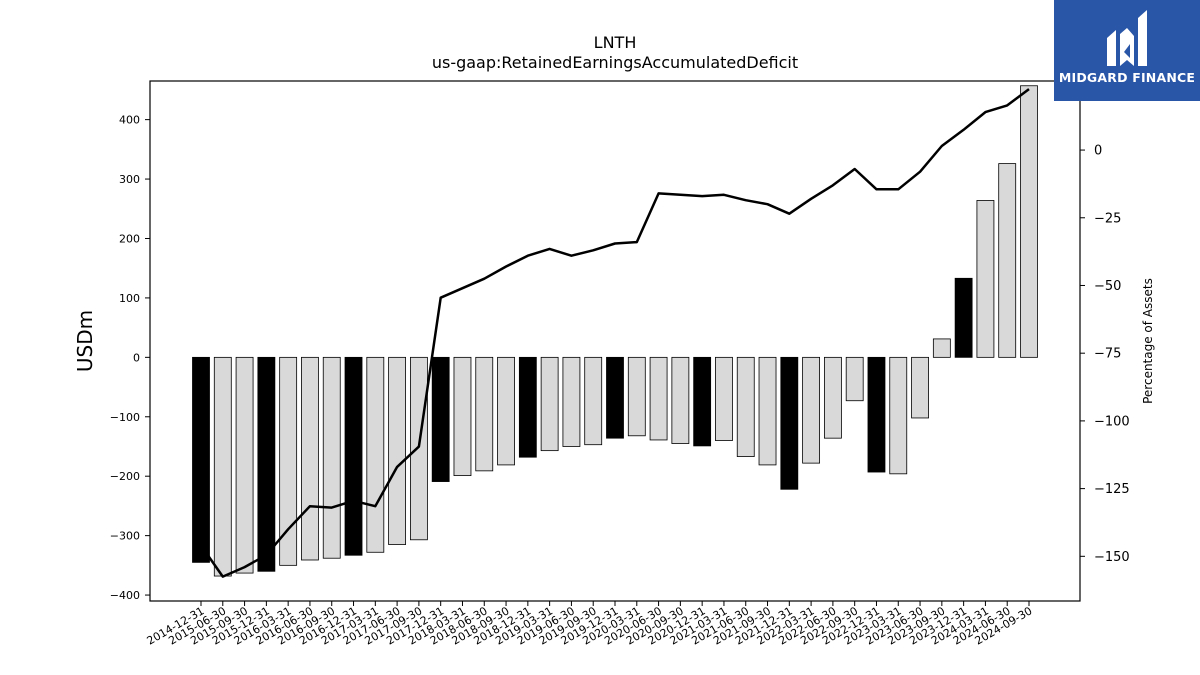 This screenshot has height=675, width=1200. What do you see at coordinates (129, 179) in the screenshot?
I see `y-tick-label: 300` at bounding box center [129, 179].